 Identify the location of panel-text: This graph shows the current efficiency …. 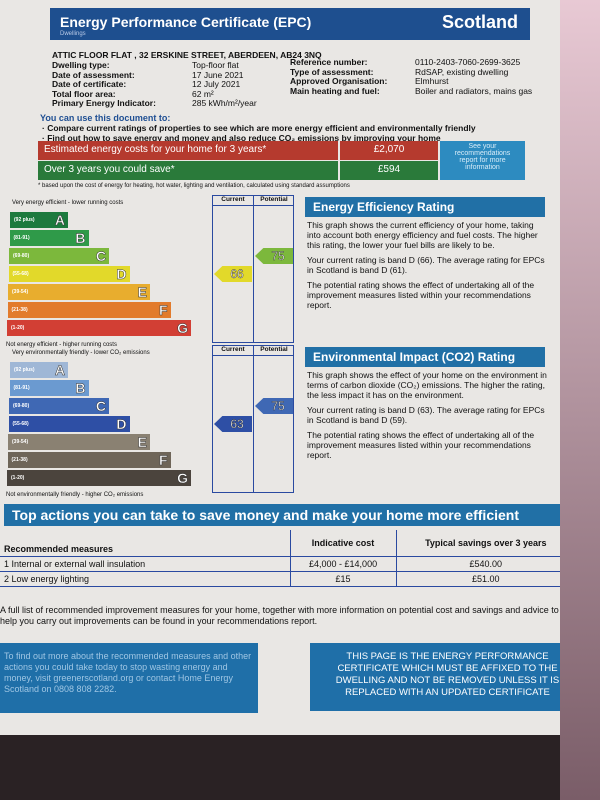
(427, 267).